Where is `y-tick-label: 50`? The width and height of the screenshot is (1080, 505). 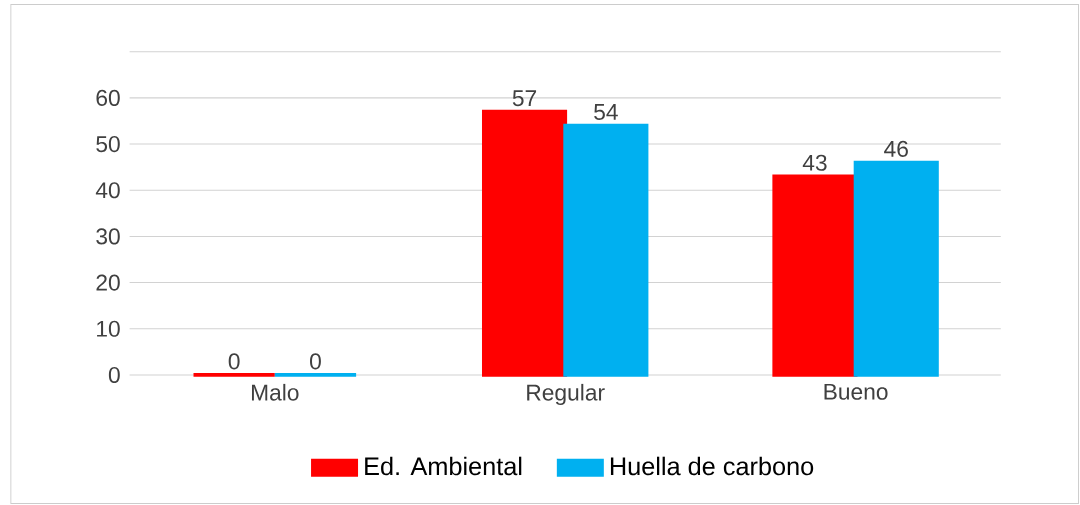 y-tick-label: 50 is located at coordinates (108, 144).